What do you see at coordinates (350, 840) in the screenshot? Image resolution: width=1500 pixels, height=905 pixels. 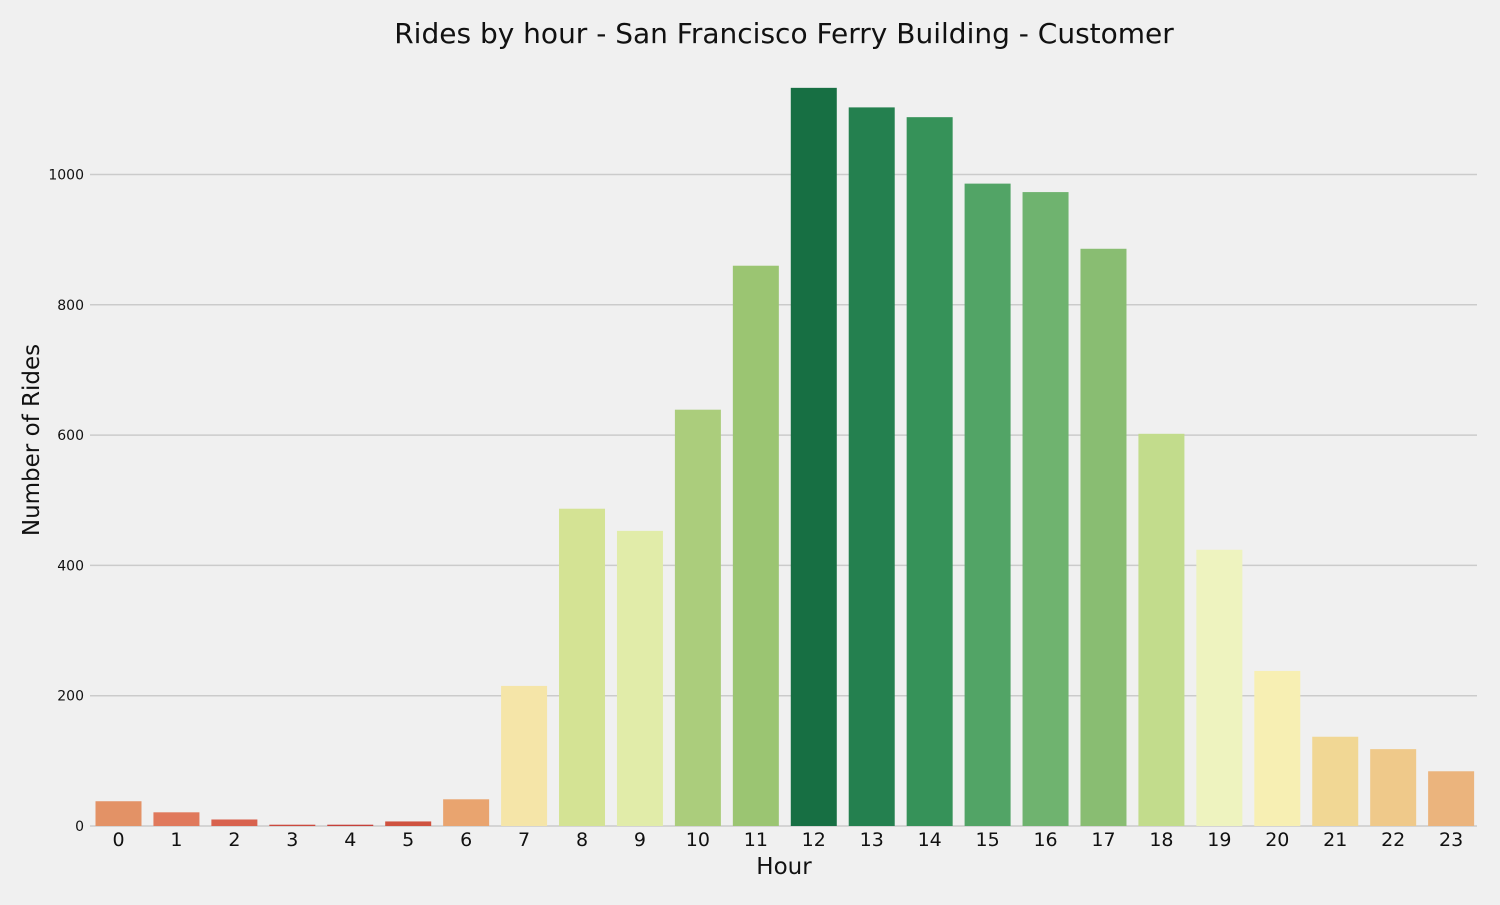 I see `x-tick-label: 4` at bounding box center [350, 840].